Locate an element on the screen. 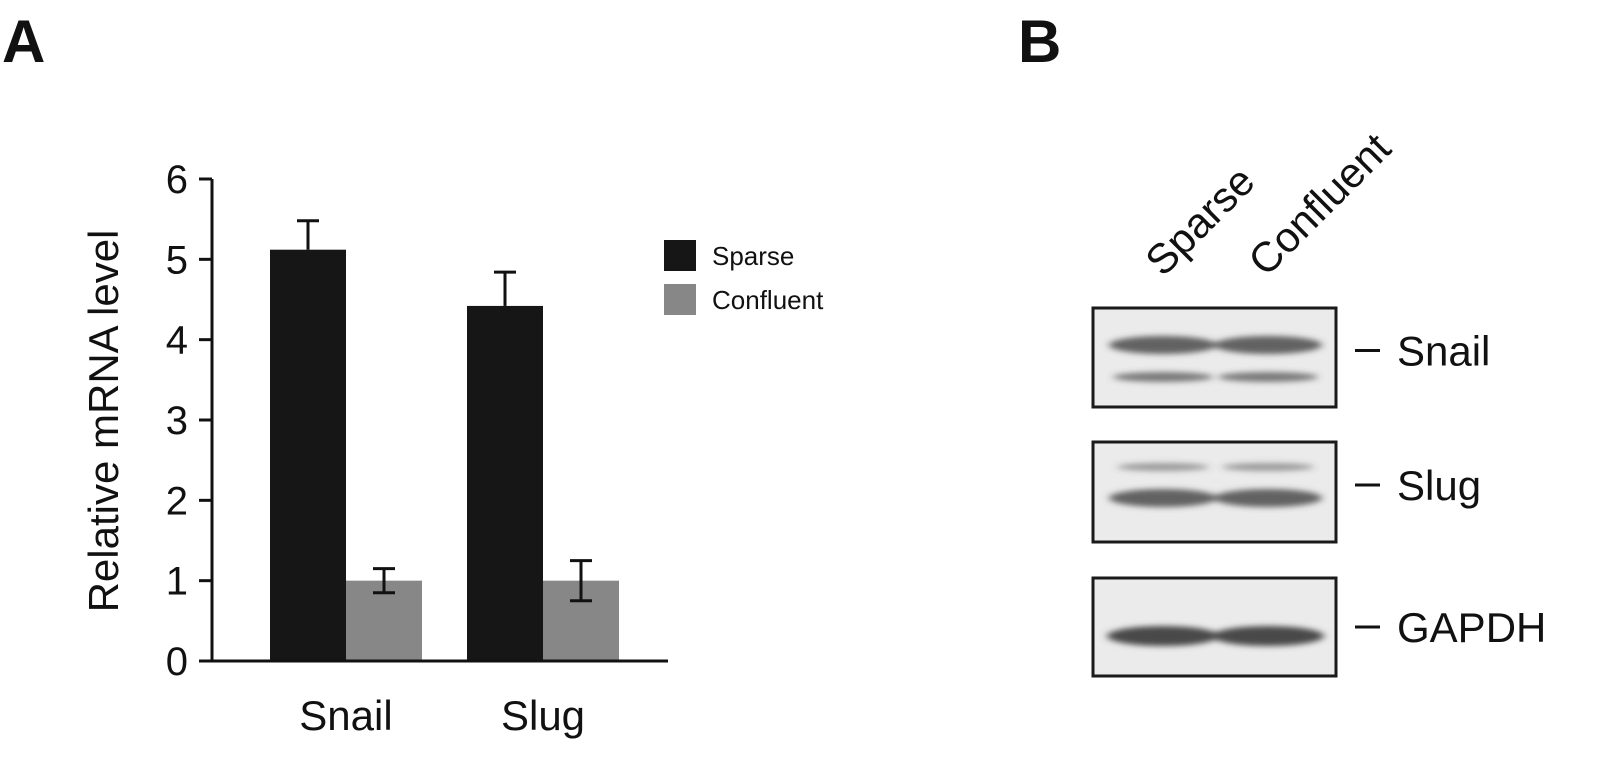 The image size is (1609, 767). error-bars is located at coordinates (444, 411).